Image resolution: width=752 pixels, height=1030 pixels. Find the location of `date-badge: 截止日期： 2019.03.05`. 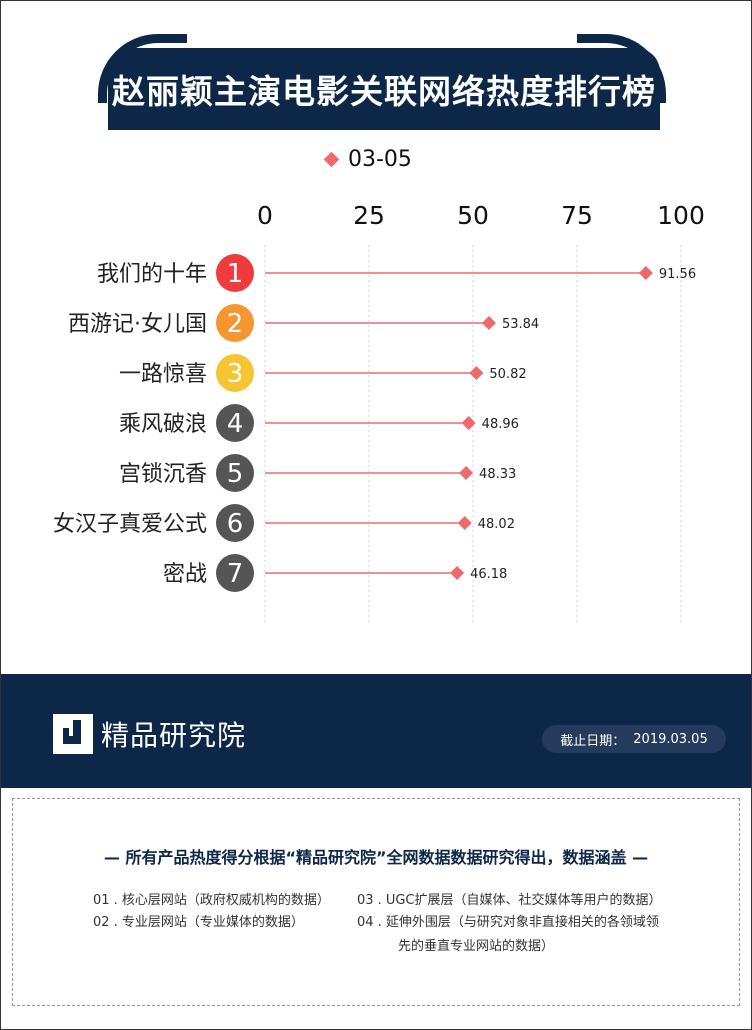

date-badge: 截止日期： 2019.03.05 is located at coordinates (634, 739).